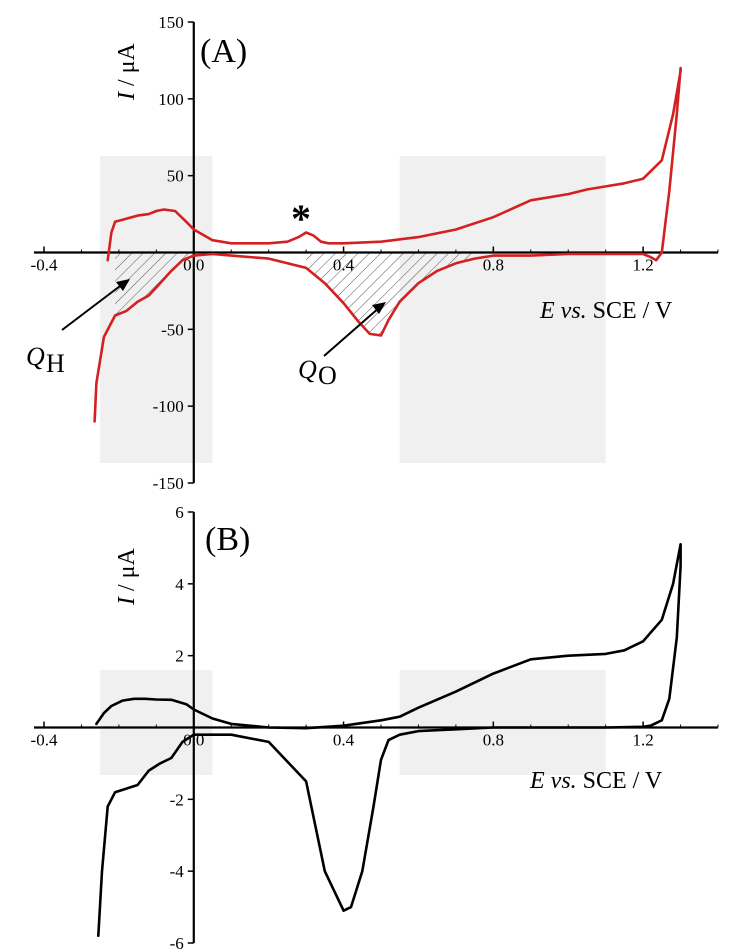 The height and width of the screenshot is (952, 734). Describe the element at coordinates (307, 369) in the screenshot. I see `q-o-label: Q` at that location.